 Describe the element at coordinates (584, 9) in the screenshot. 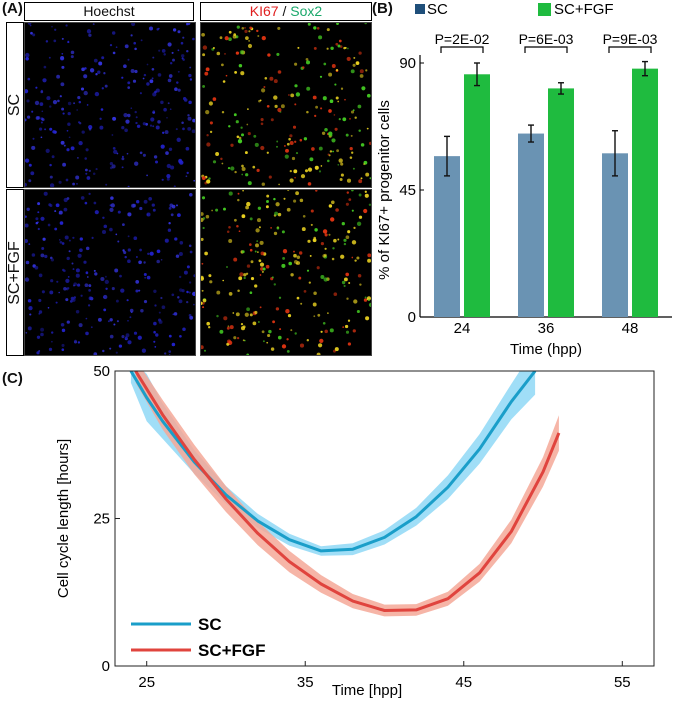

I see `legend-label-sc-fgf: SC+FGF` at that location.